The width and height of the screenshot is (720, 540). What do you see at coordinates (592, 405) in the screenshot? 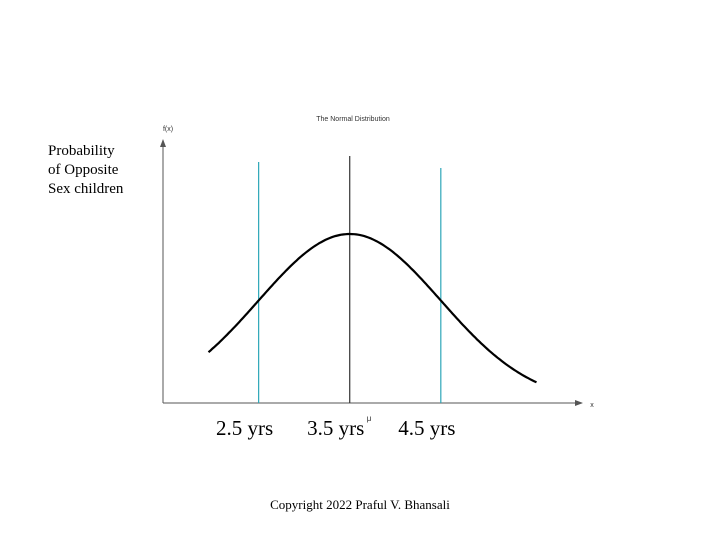
I see `x-axis-label: x` at bounding box center [592, 405].